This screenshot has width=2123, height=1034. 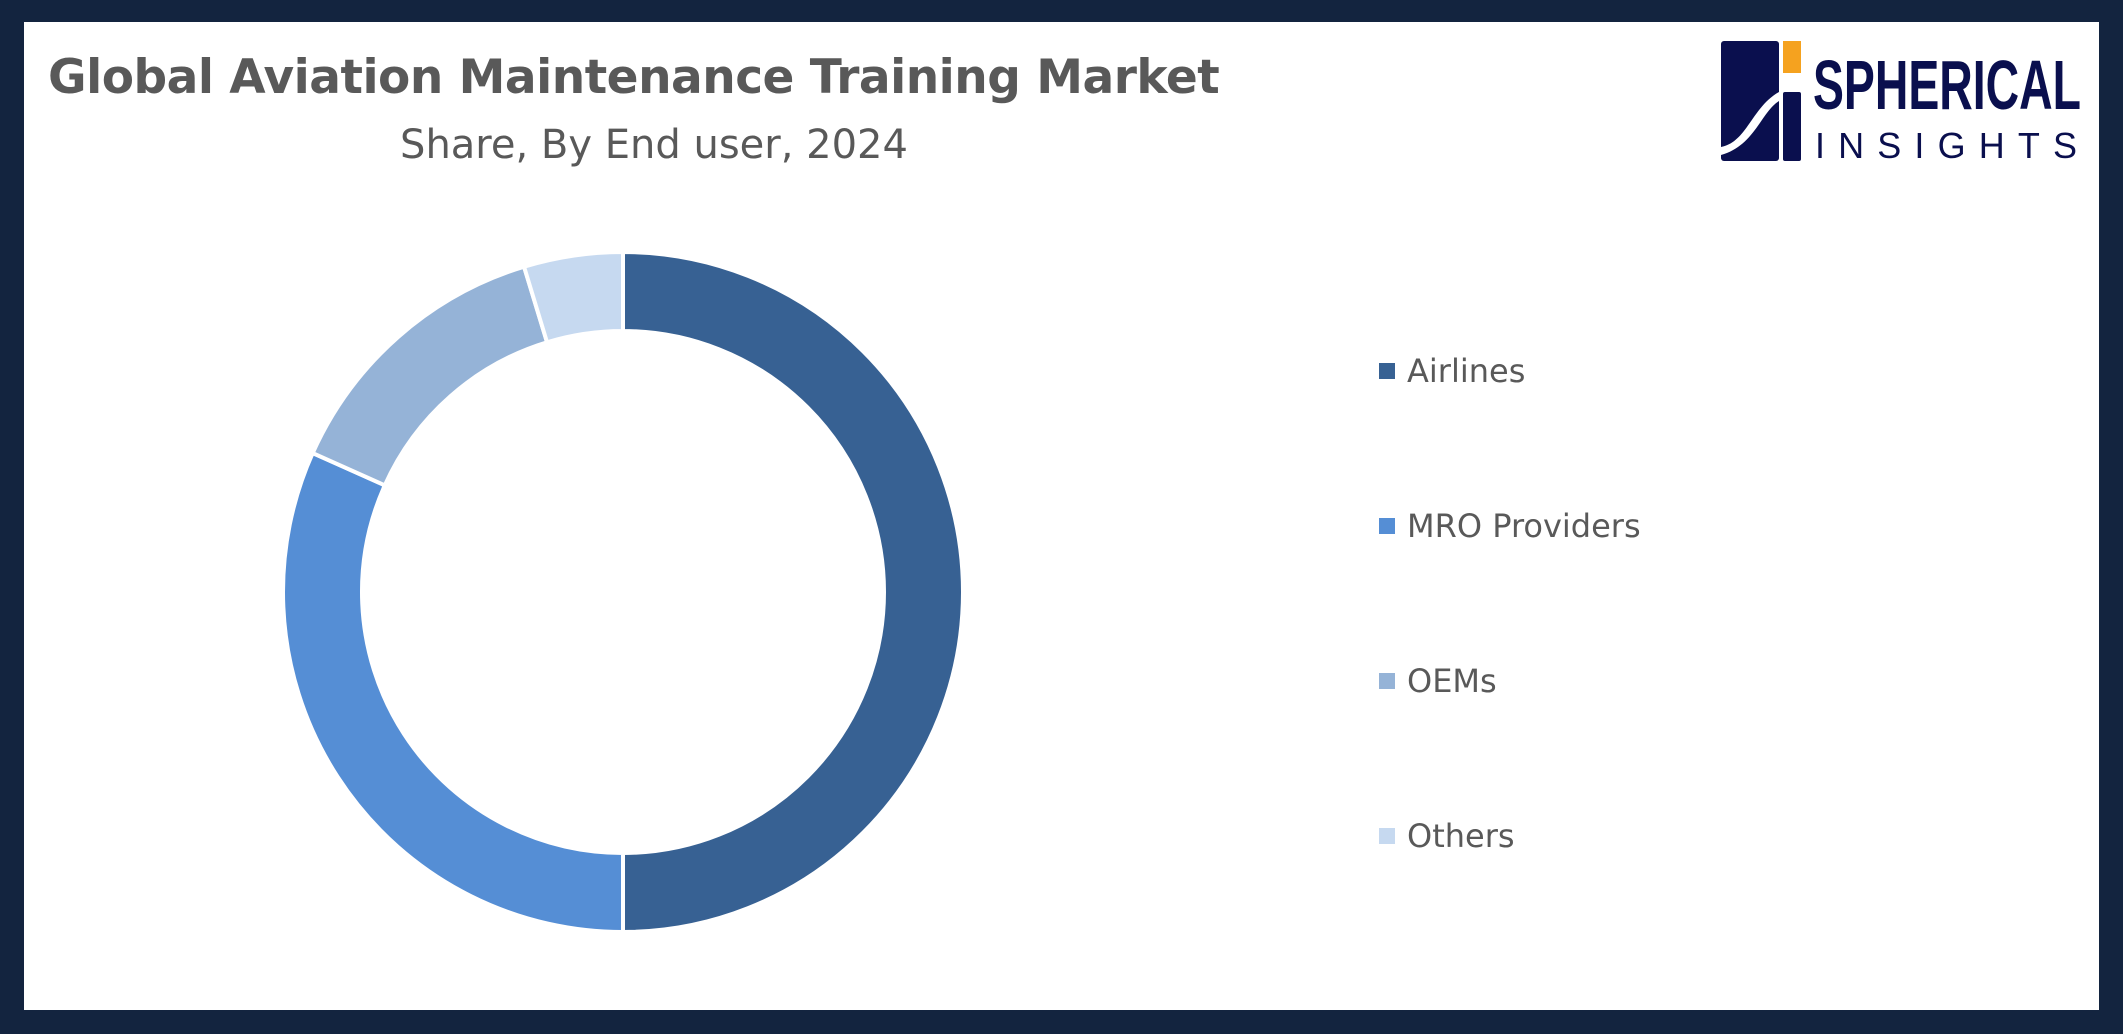 What do you see at coordinates (1947, 85) in the screenshot?
I see `logo-text-1: SPHERICAL` at bounding box center [1947, 85].